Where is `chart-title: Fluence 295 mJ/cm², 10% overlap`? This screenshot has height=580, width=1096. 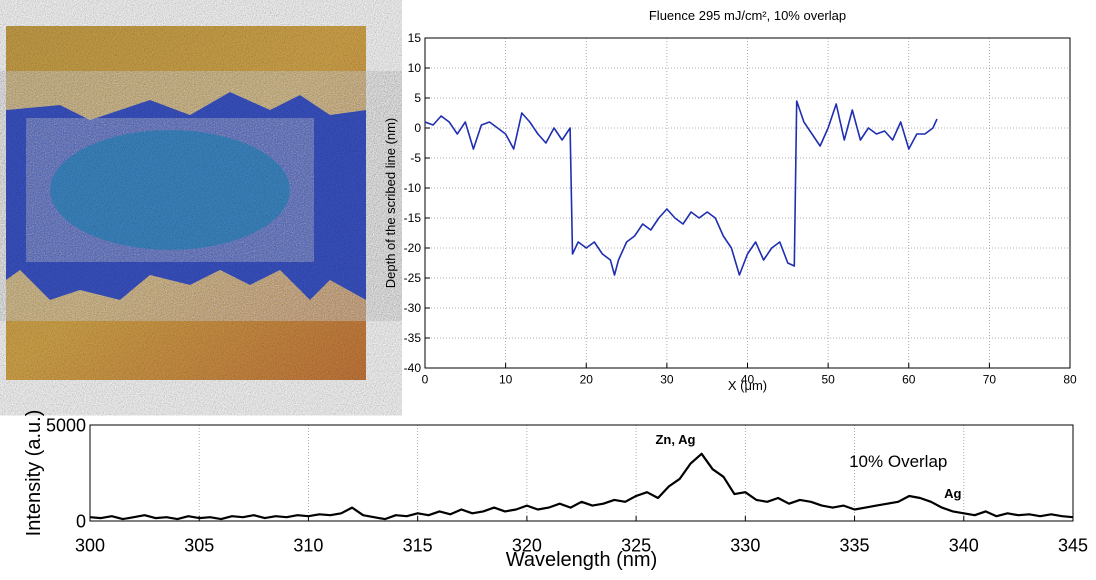
chart-title: Fluence 295 mJ/cm², 10% overlap is located at coordinates (747, 15).